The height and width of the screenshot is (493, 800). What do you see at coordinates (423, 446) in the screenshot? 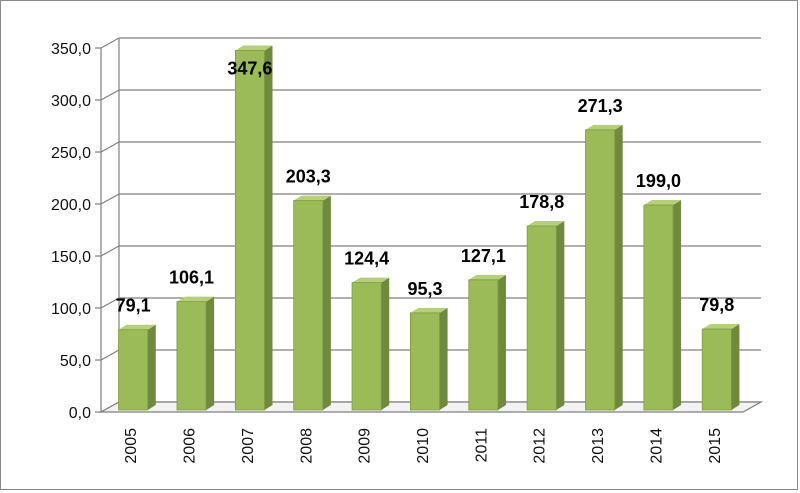
I see `x-tick-label: 2010` at bounding box center [423, 446].